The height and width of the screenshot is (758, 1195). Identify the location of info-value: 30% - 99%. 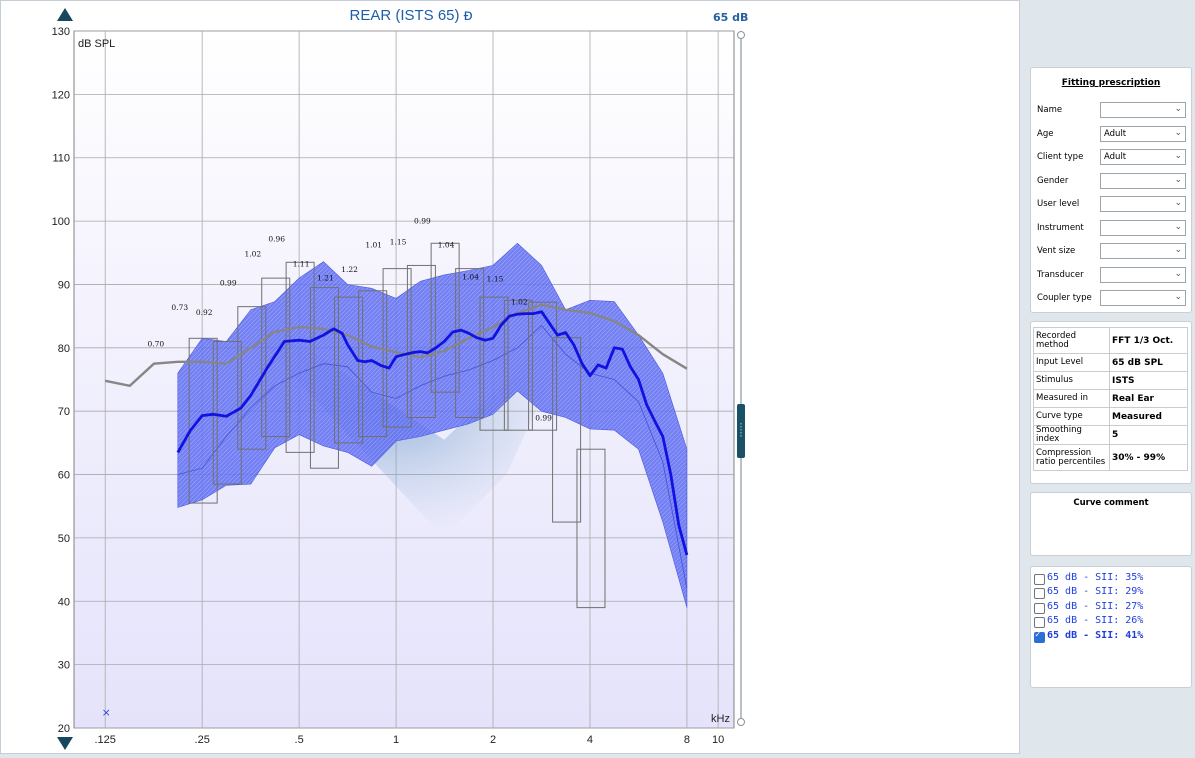
(1148, 457).